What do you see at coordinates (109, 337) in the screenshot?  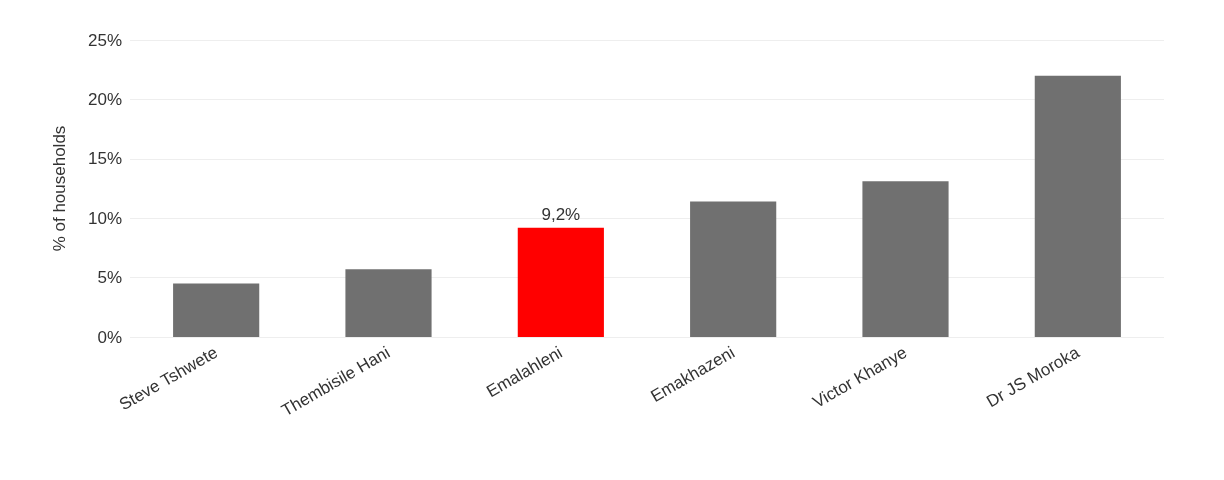 I see `y-tick-label: 0%` at bounding box center [109, 337].